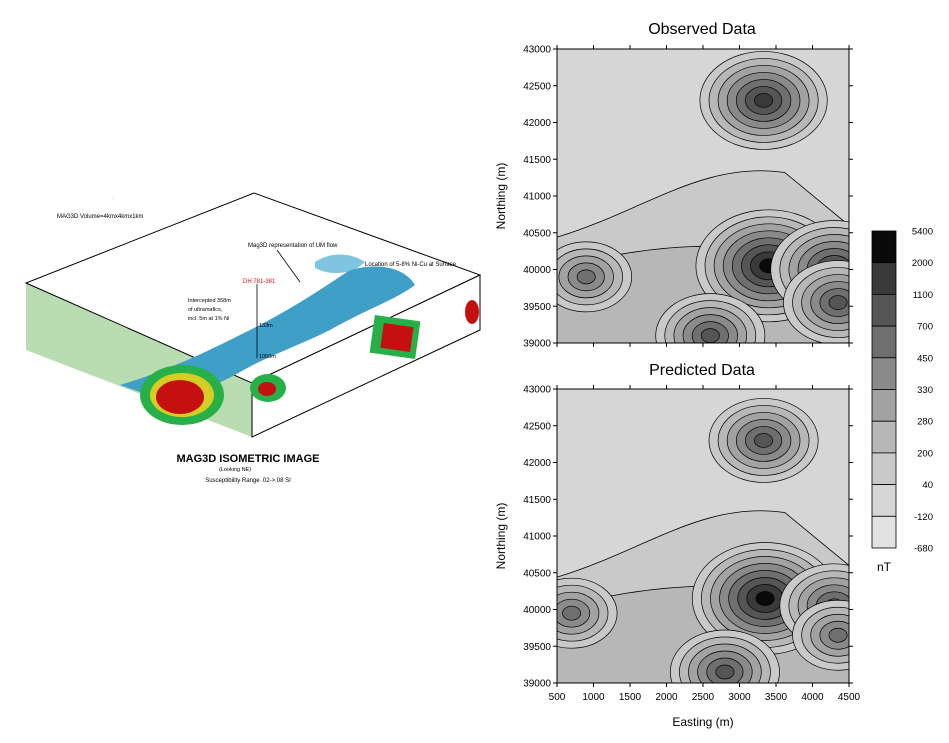 The image size is (949, 743). Describe the element at coordinates (557, 697) in the screenshot. I see `x-tick-label: 500` at that location.